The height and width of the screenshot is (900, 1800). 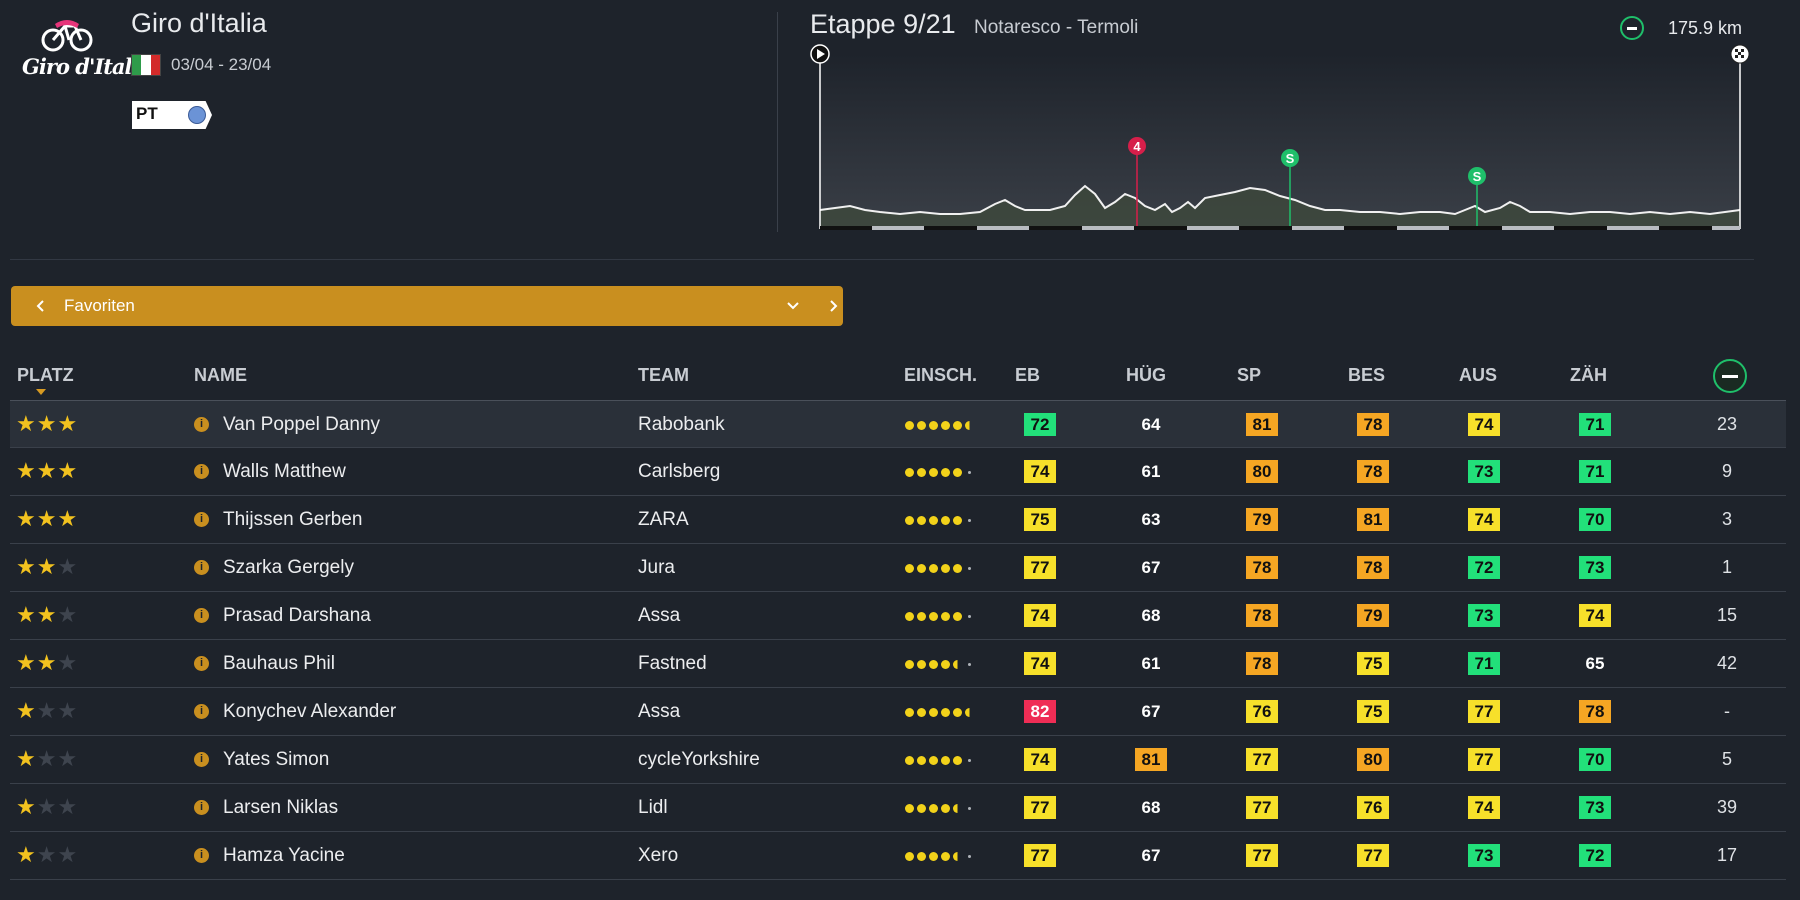 I want to click on stat-sp: 77, so click(x=1262, y=807).